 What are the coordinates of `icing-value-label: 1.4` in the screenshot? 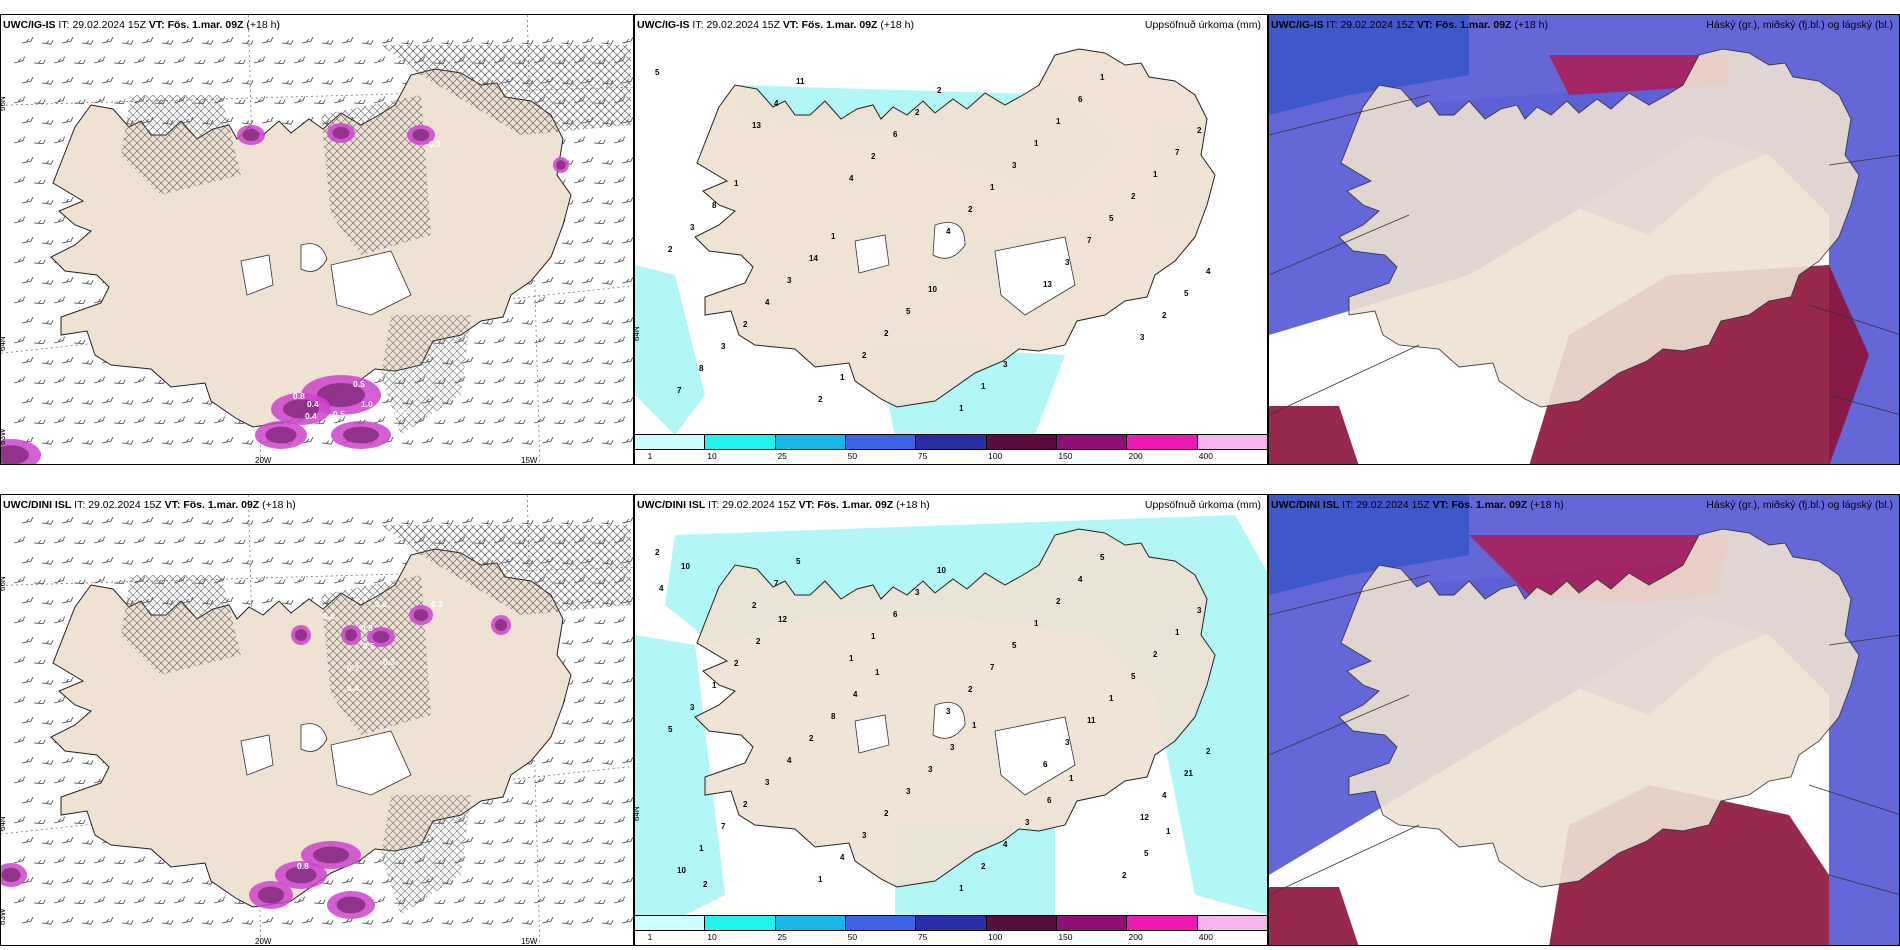 It's located at (293, 932).